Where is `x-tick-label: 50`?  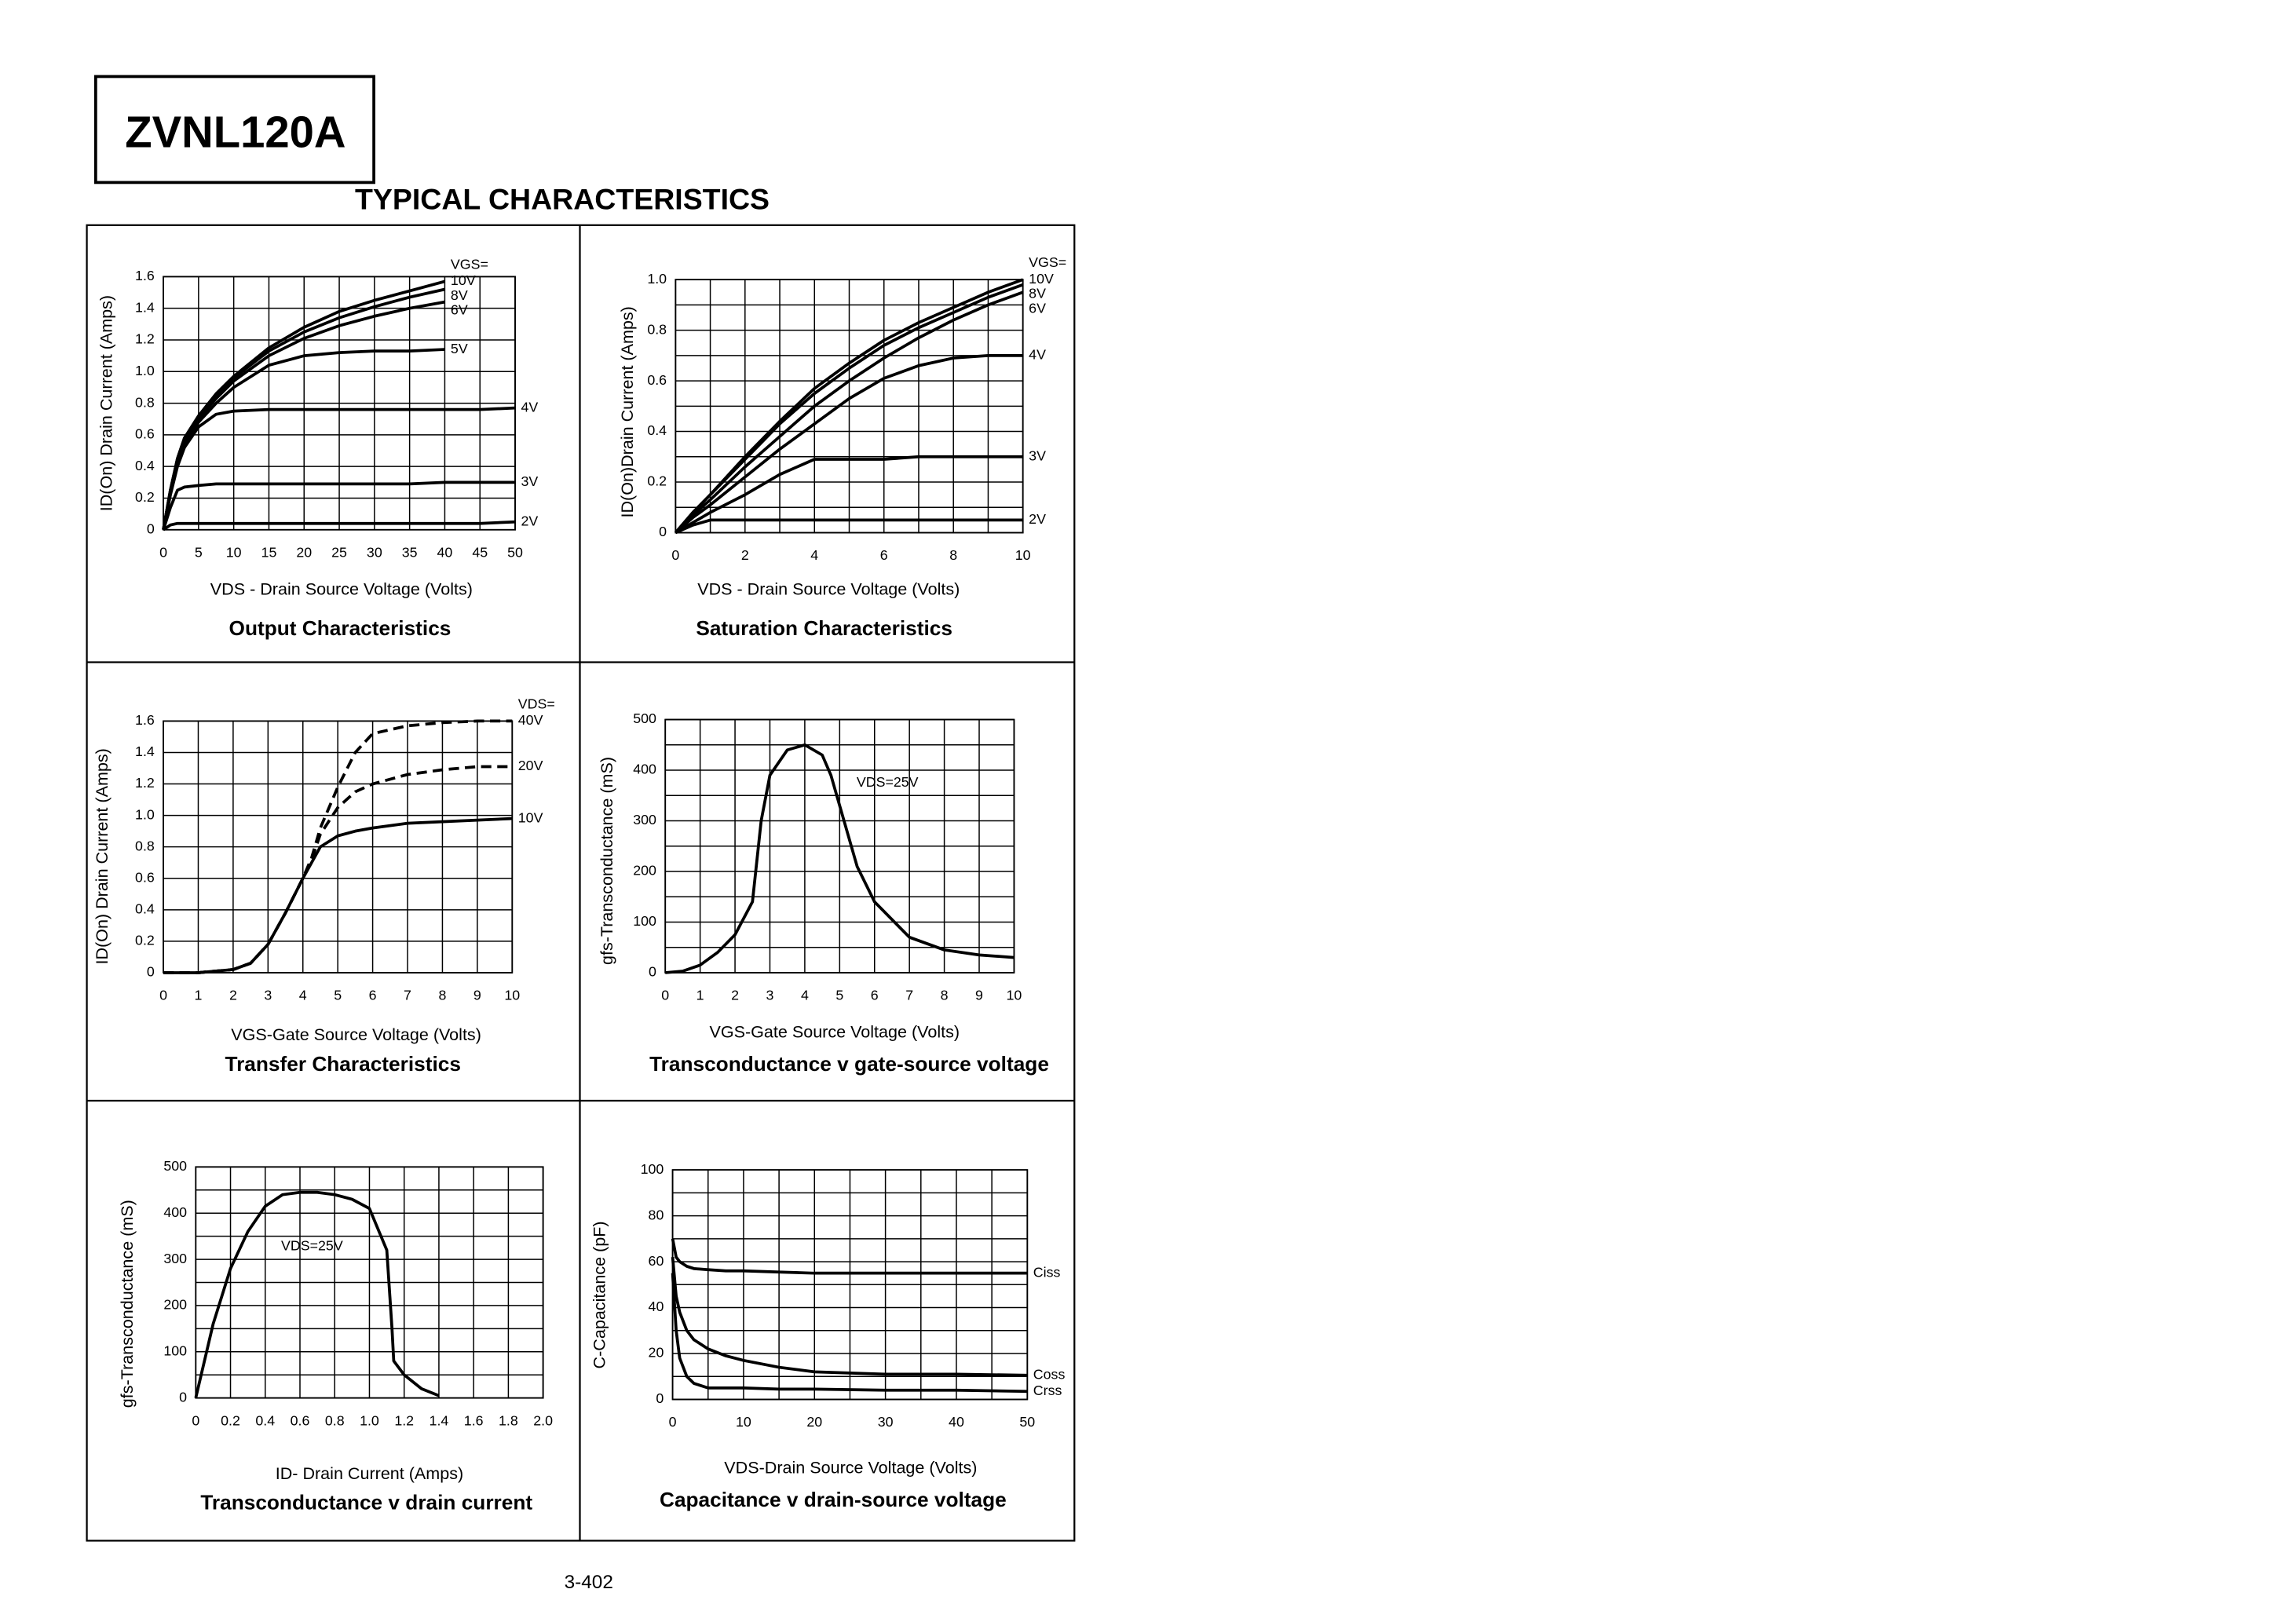
x-tick-label: 50 is located at coordinates (1027, 1422).